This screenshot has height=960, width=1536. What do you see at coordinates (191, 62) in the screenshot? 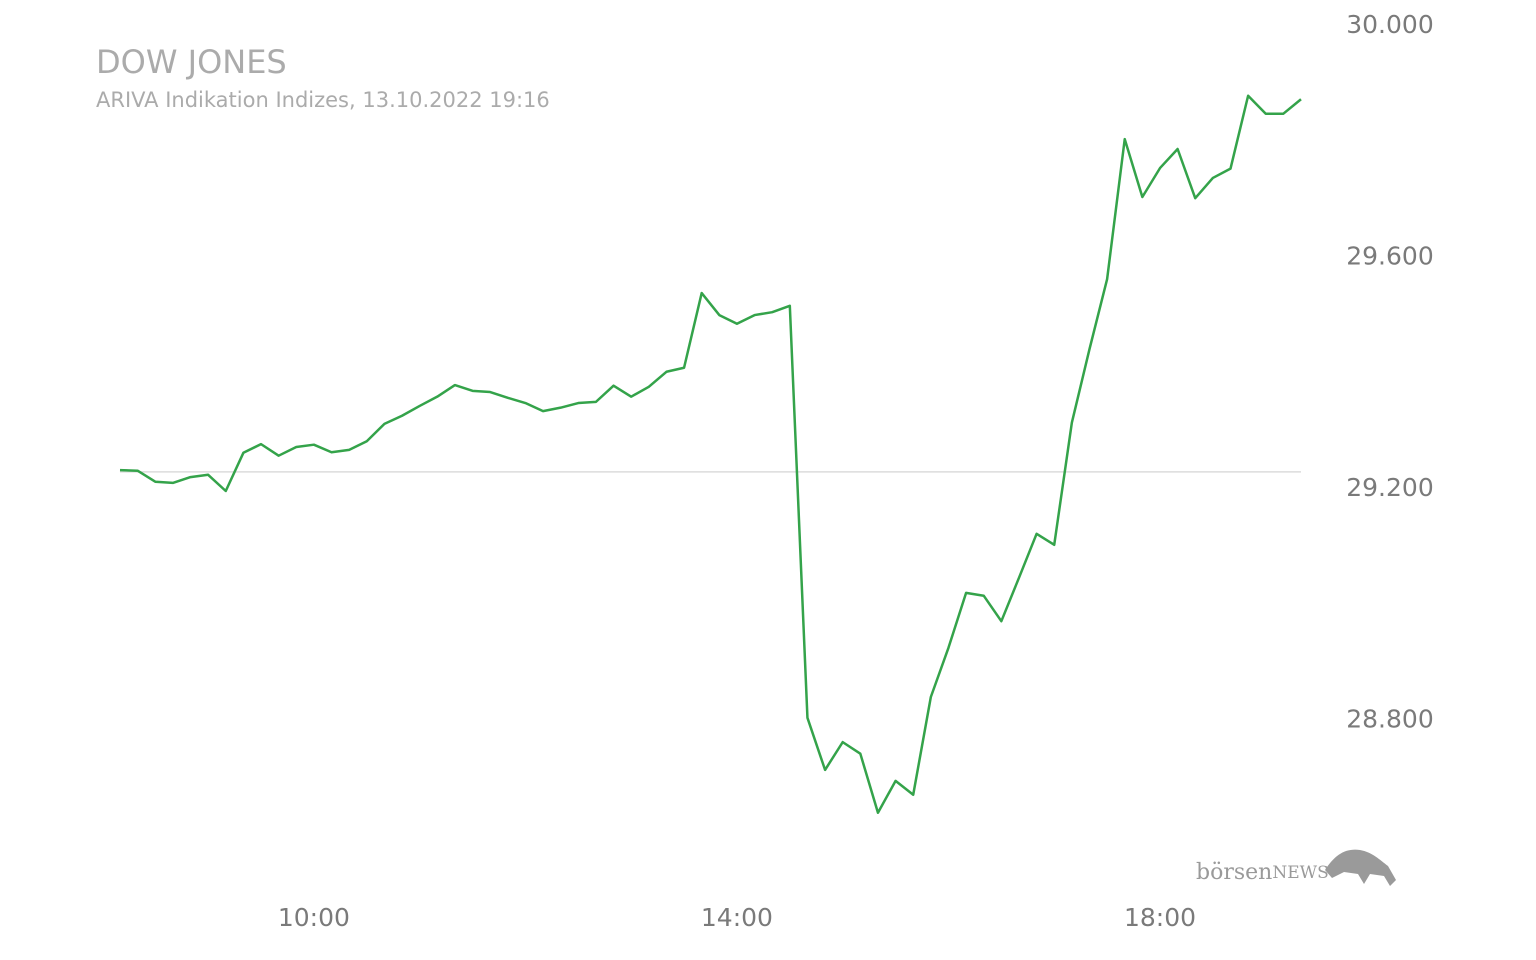
I see `chart-title: DOW JONES` at bounding box center [191, 62].